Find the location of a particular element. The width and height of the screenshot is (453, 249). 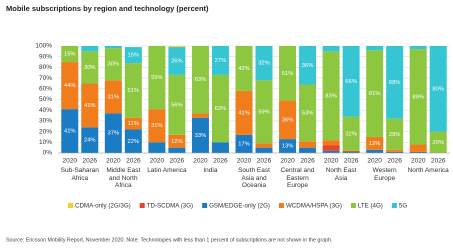

data-label: 22% is located at coordinates (134, 142).